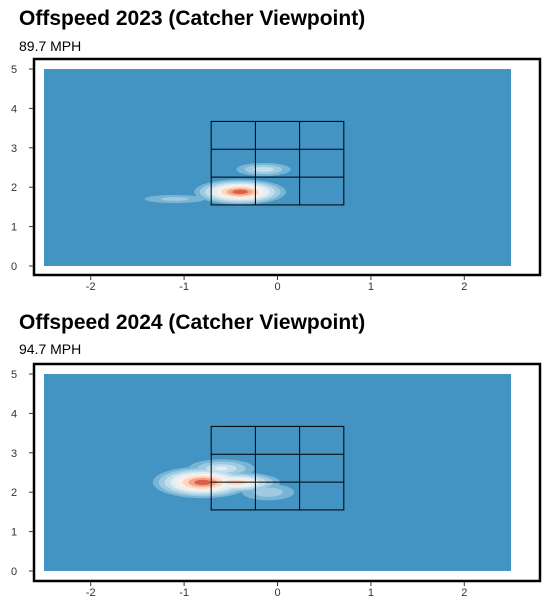 The width and height of the screenshot is (543, 605). I want to click on chart-title-2023: Offspeed 2023 (Catcher Viewpoint), so click(192, 18).